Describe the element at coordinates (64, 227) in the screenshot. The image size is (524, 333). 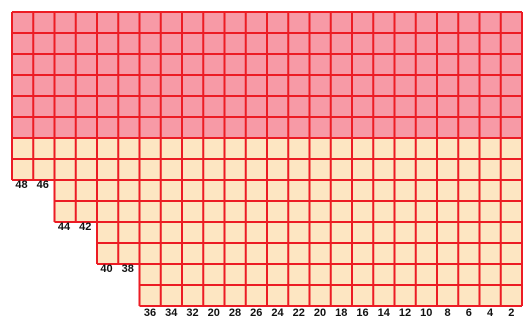
I see `stair-label: 44` at that location.